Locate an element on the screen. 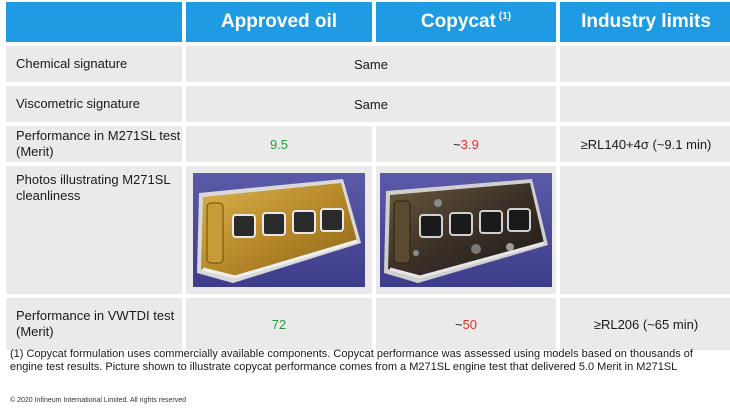 Image resolution: width=730 pixels, height=413 pixels. header-copycat-label: Copycat is located at coordinates (458, 21).